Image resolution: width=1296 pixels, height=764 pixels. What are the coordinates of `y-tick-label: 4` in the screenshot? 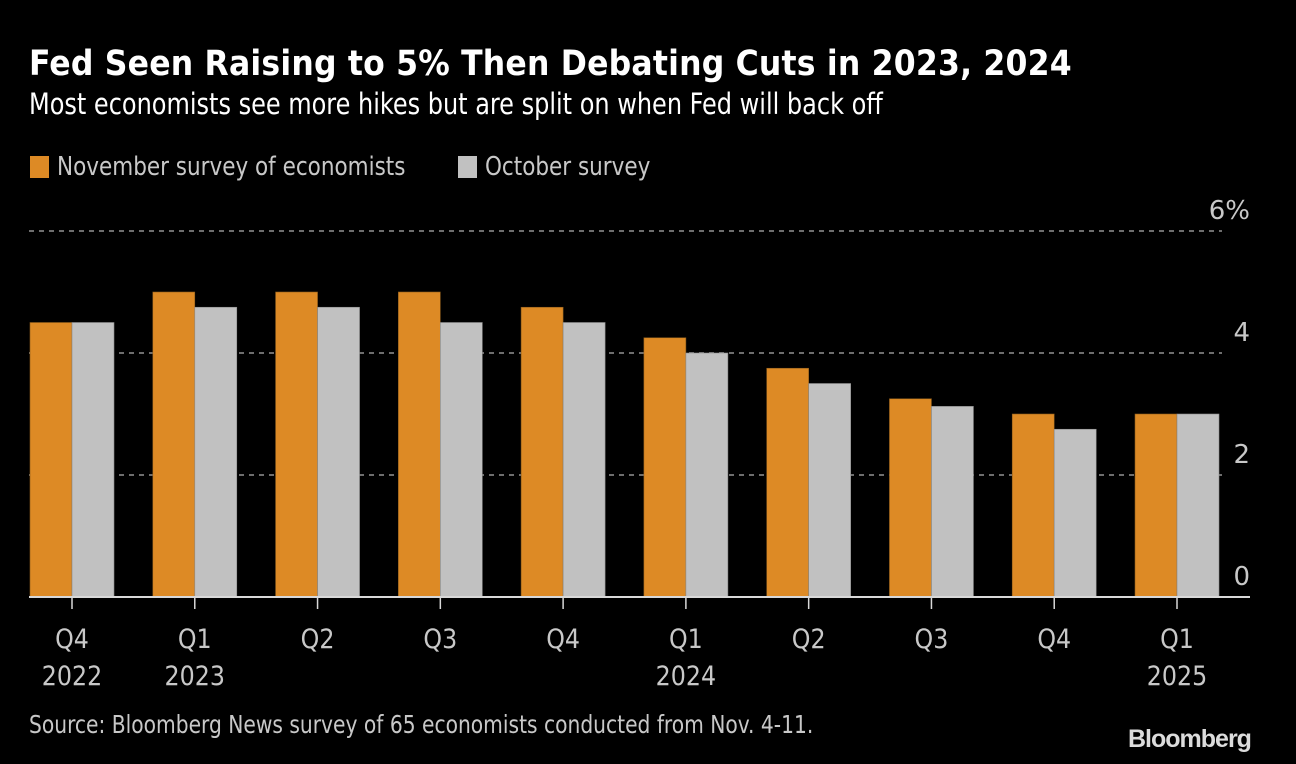 It's located at (1241, 333).